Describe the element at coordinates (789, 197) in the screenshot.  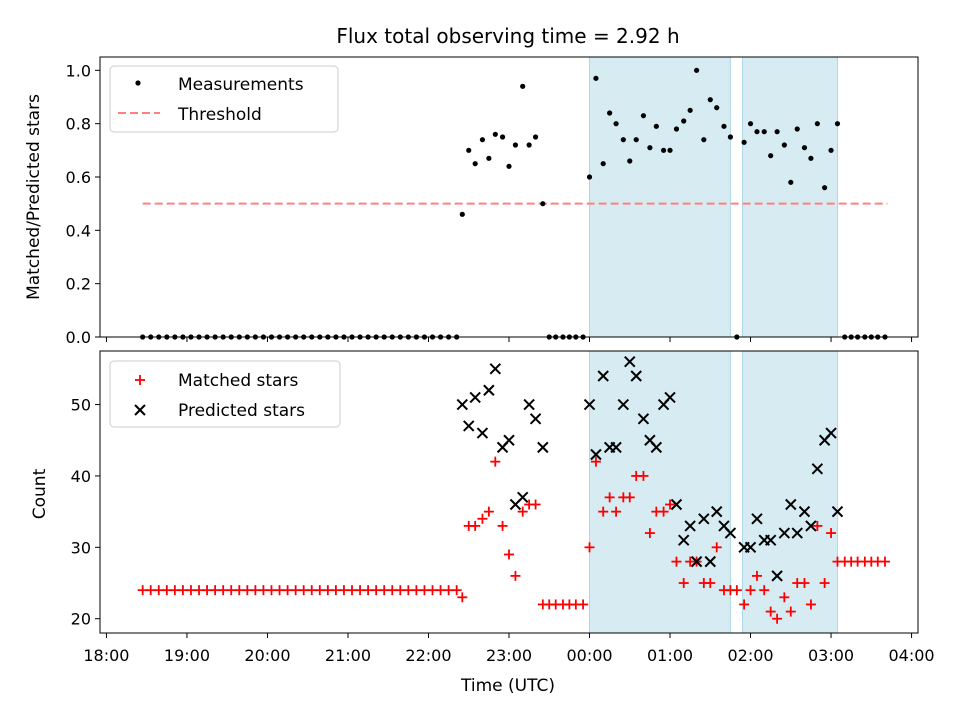
I see `shaded-interval` at that location.